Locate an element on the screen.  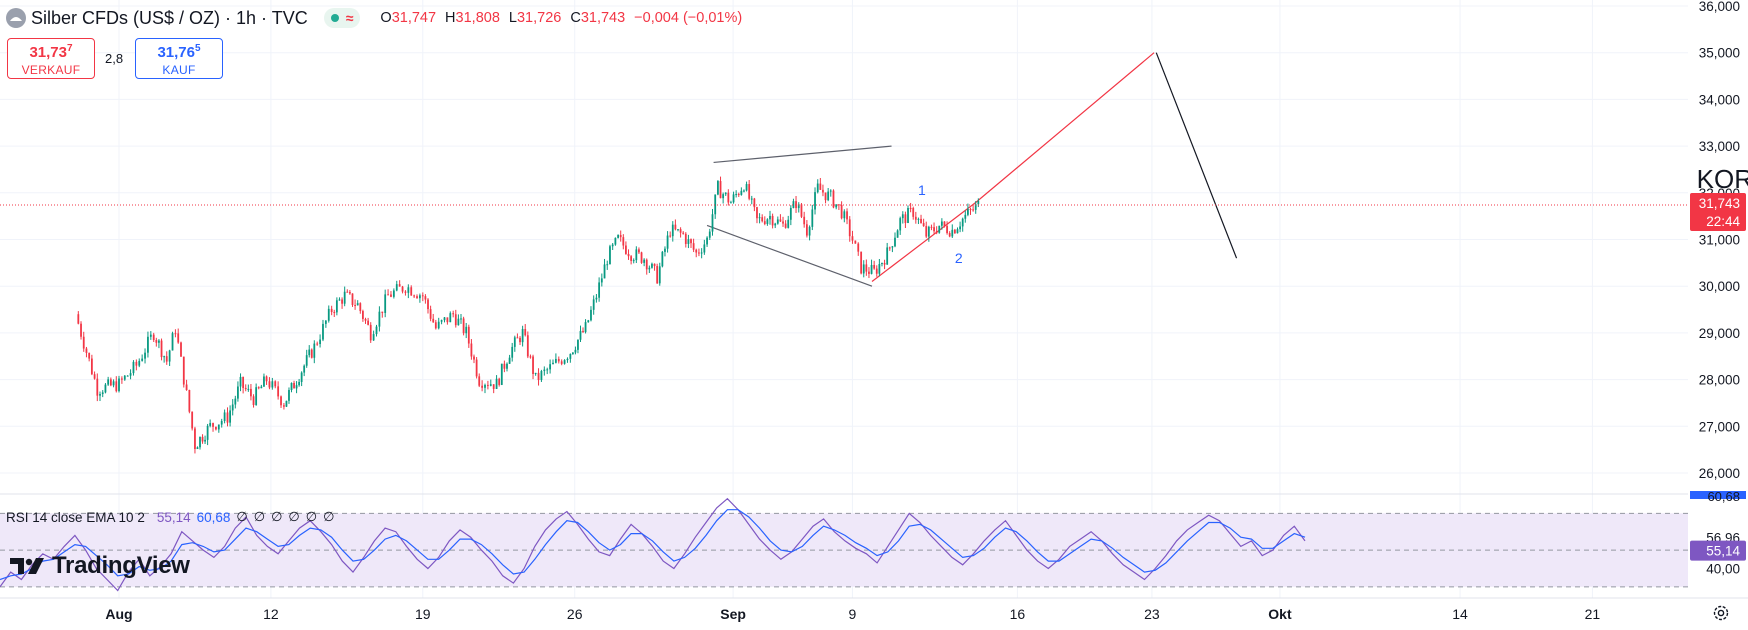
y-tick-label: 35,000 is located at coordinates (1719, 53).